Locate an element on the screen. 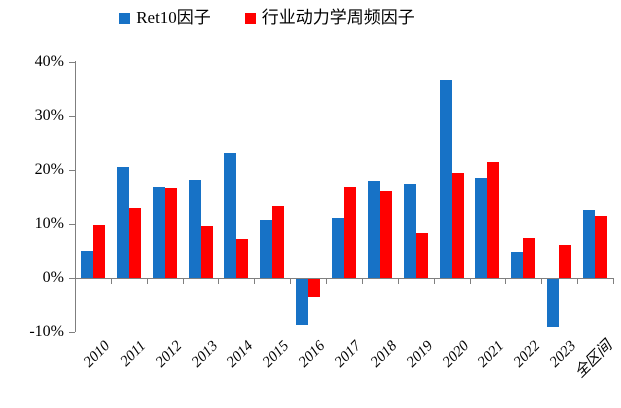  bar-industry-momentum-2011 is located at coordinates (135, 243).